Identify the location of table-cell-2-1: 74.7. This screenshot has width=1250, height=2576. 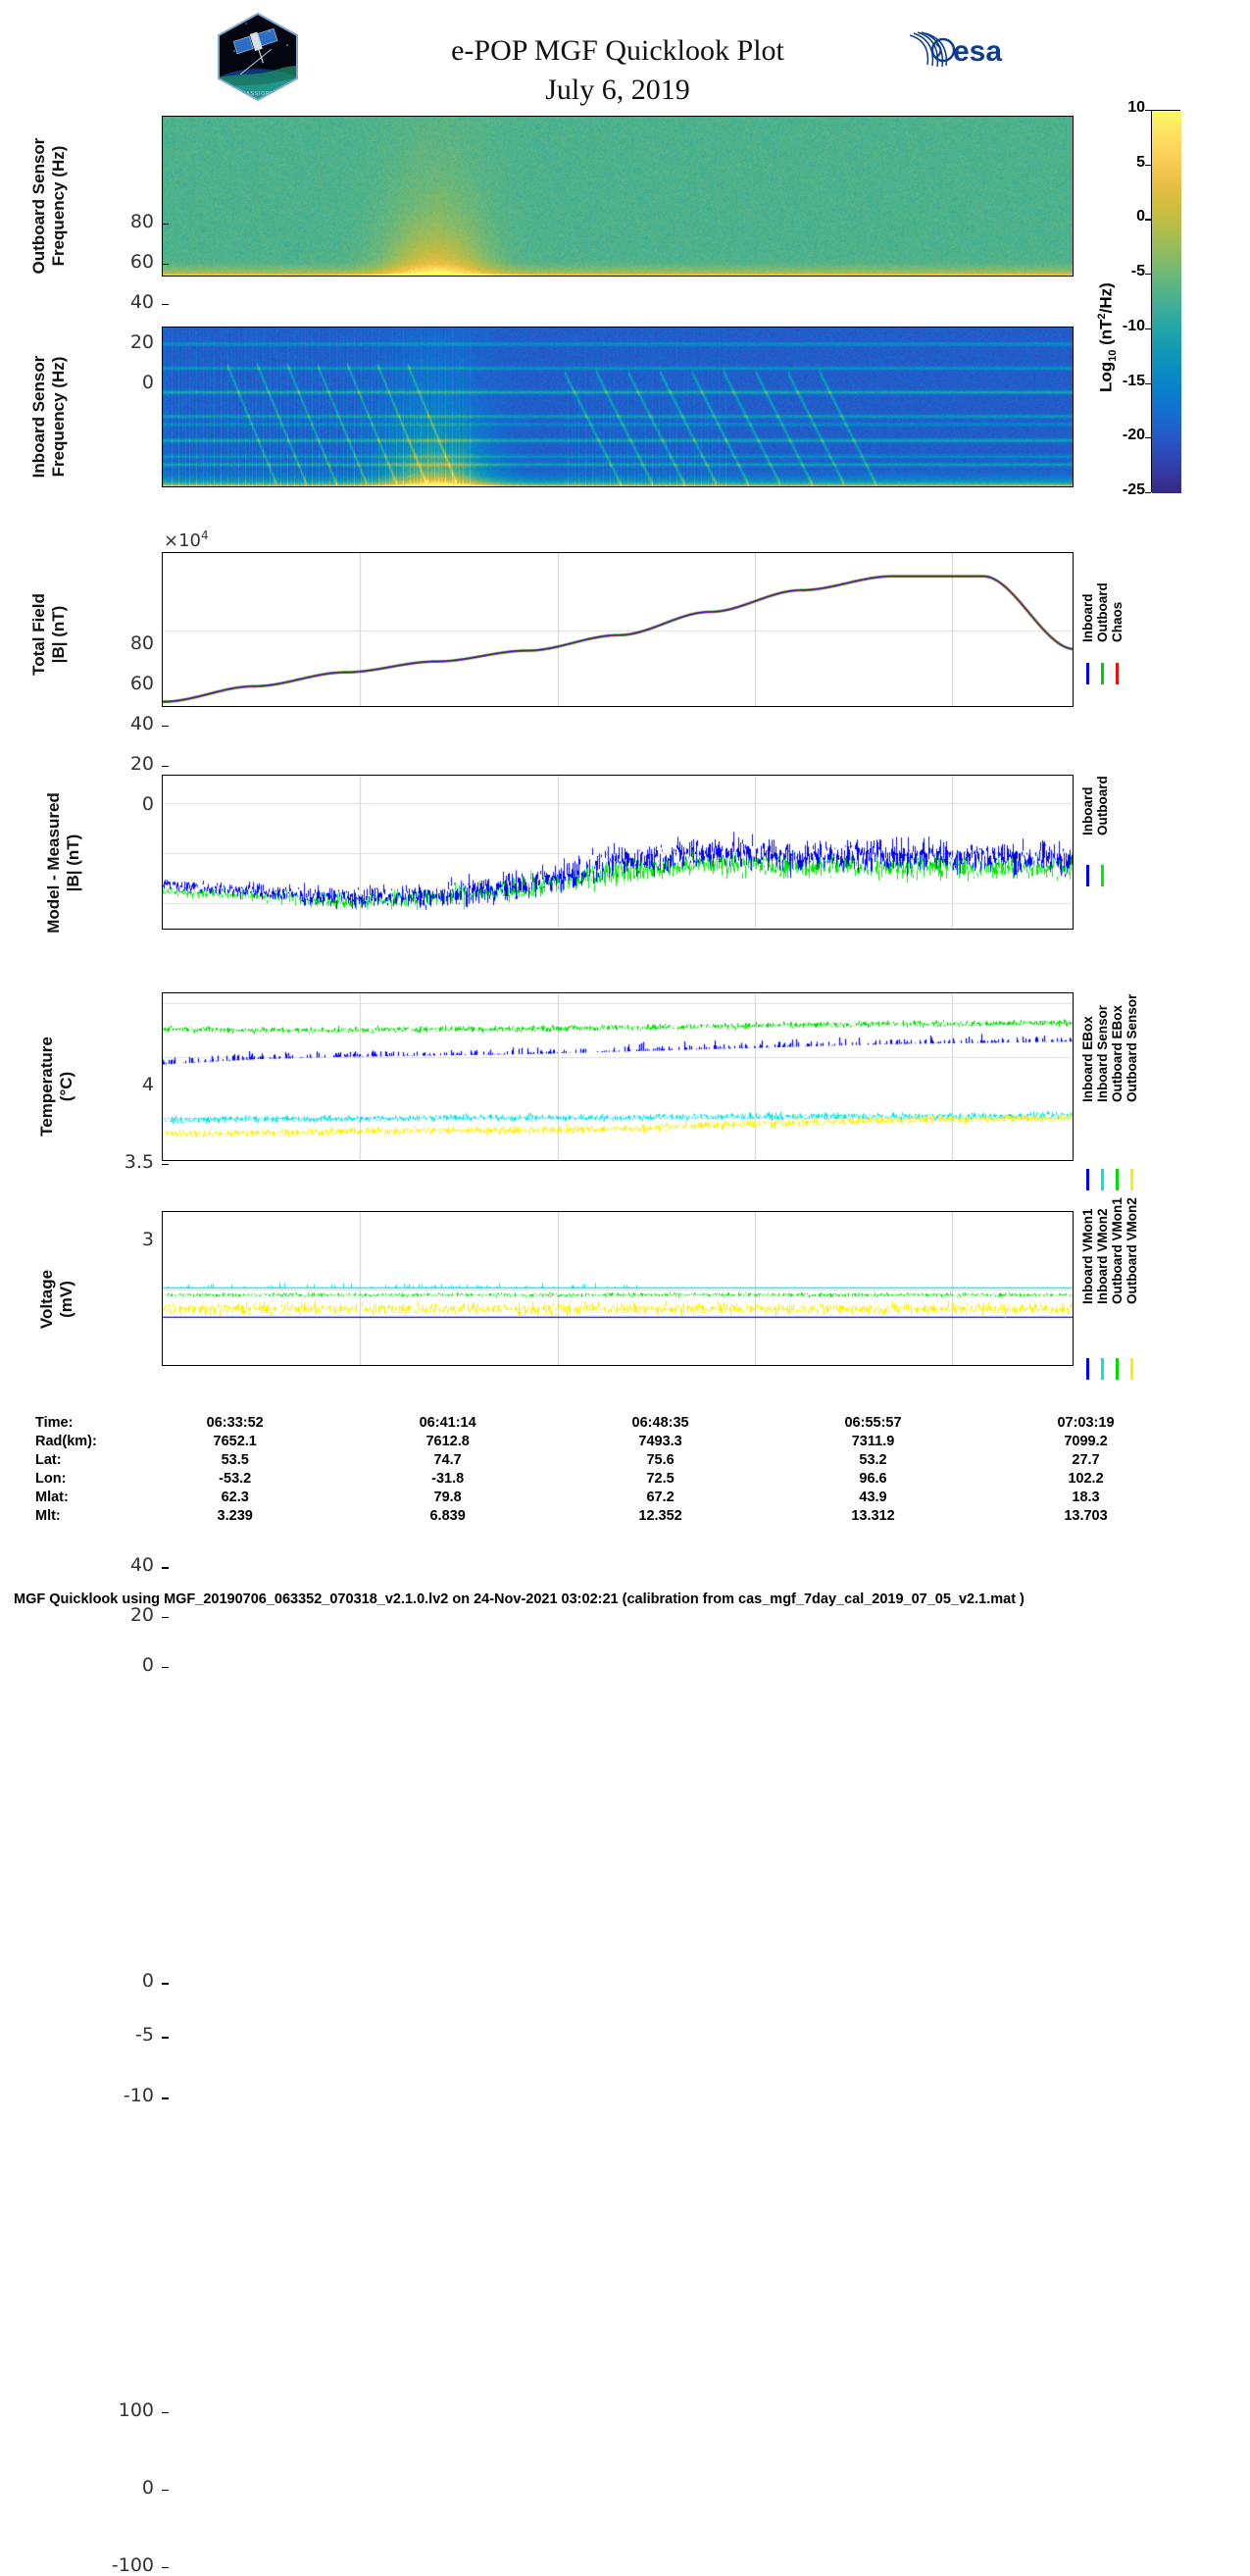
(447, 1460).